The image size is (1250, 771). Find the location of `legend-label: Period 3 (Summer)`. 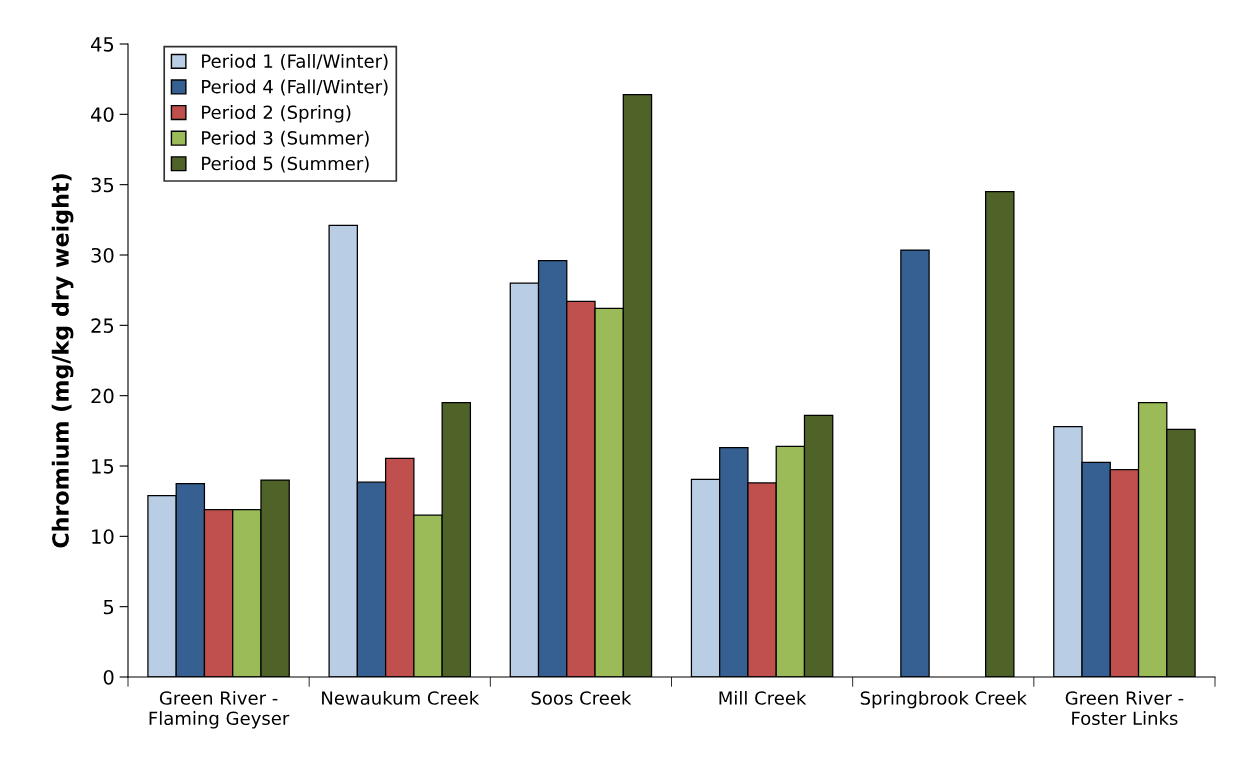

legend-label: Period 3 (Summer) is located at coordinates (285, 138).